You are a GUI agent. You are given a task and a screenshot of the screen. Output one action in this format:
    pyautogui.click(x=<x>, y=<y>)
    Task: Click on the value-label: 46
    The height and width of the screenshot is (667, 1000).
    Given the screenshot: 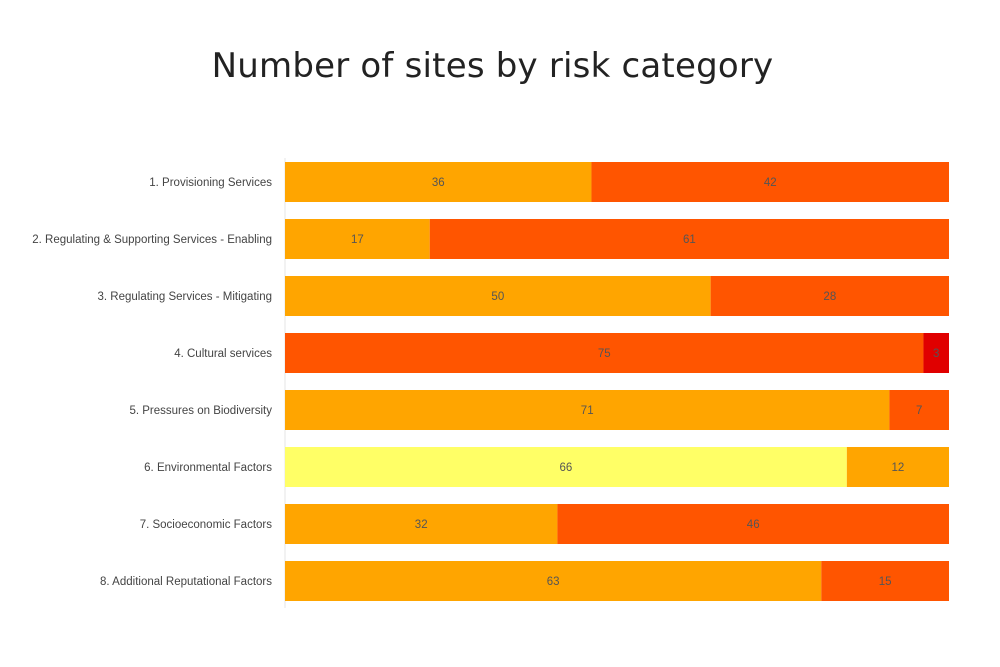 What is the action you would take?
    pyautogui.click(x=753, y=525)
    